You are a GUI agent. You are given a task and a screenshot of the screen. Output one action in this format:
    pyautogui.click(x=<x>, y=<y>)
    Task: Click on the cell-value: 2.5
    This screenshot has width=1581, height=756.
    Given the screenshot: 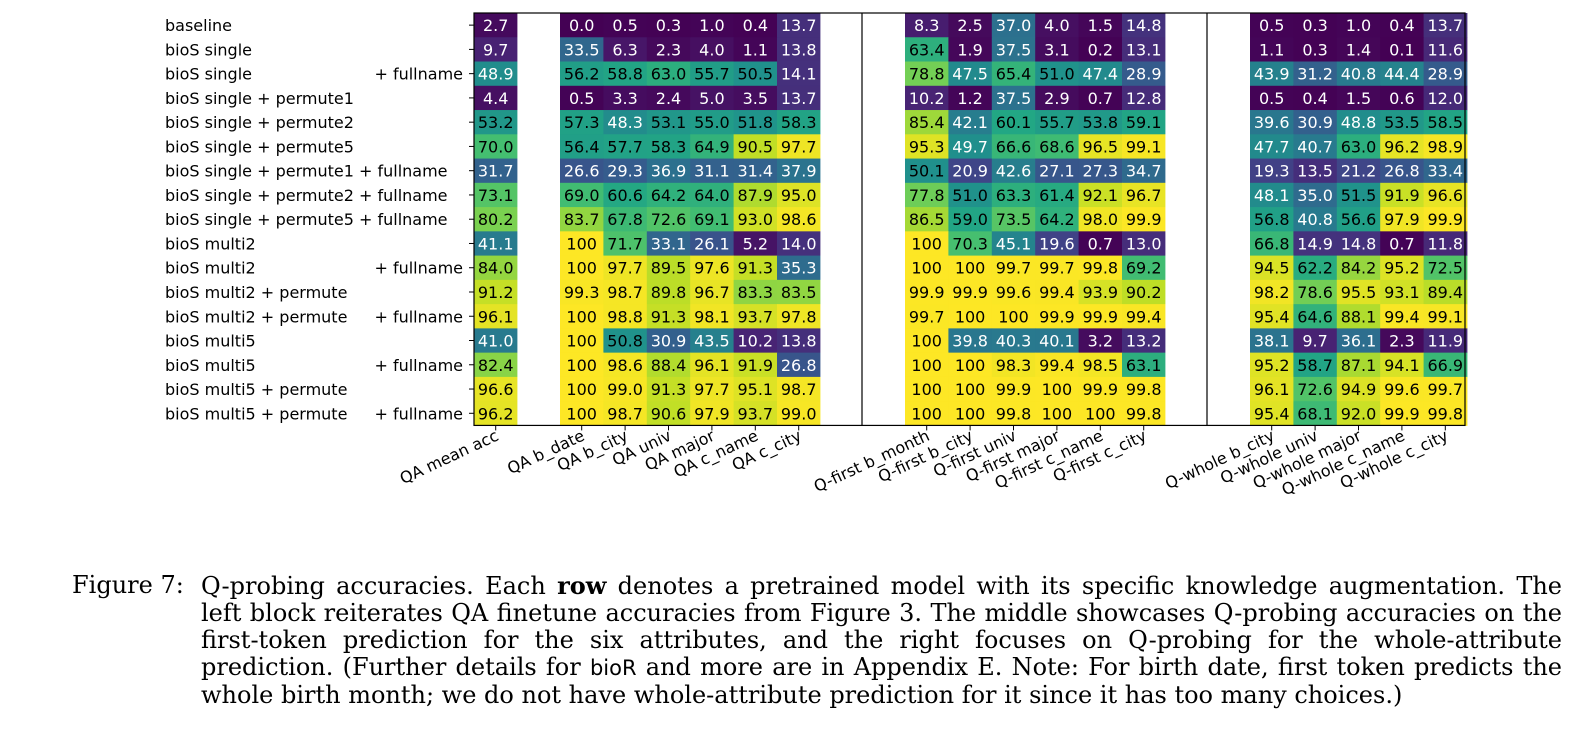 What is the action you would take?
    pyautogui.click(x=969, y=25)
    